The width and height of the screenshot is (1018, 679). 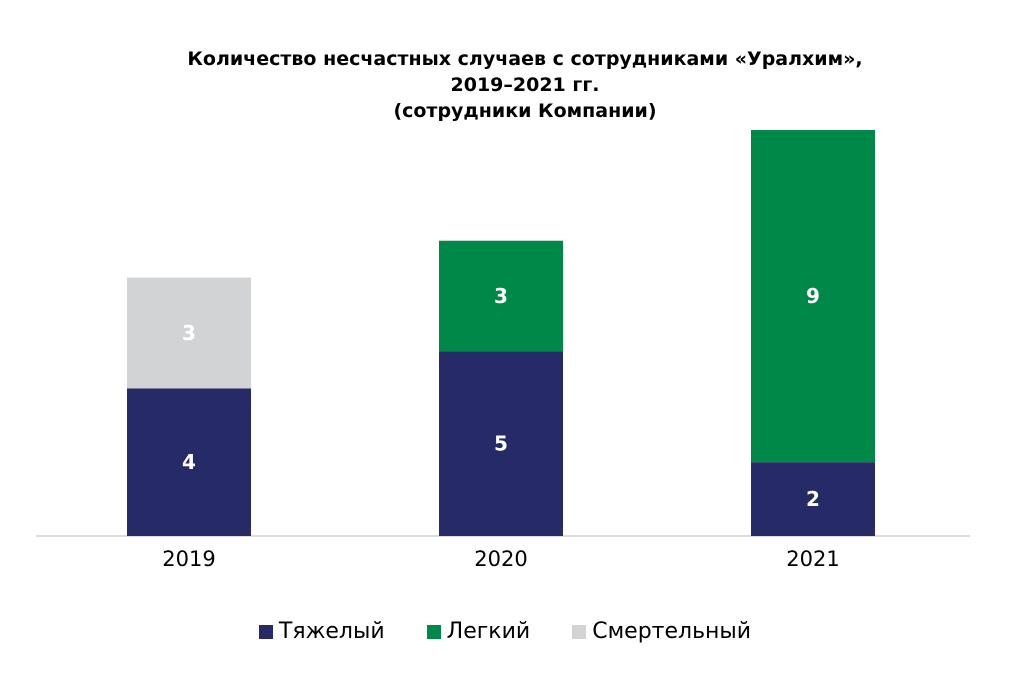 What do you see at coordinates (433, 631) in the screenshot?
I see `legend-swatch-light` at bounding box center [433, 631].